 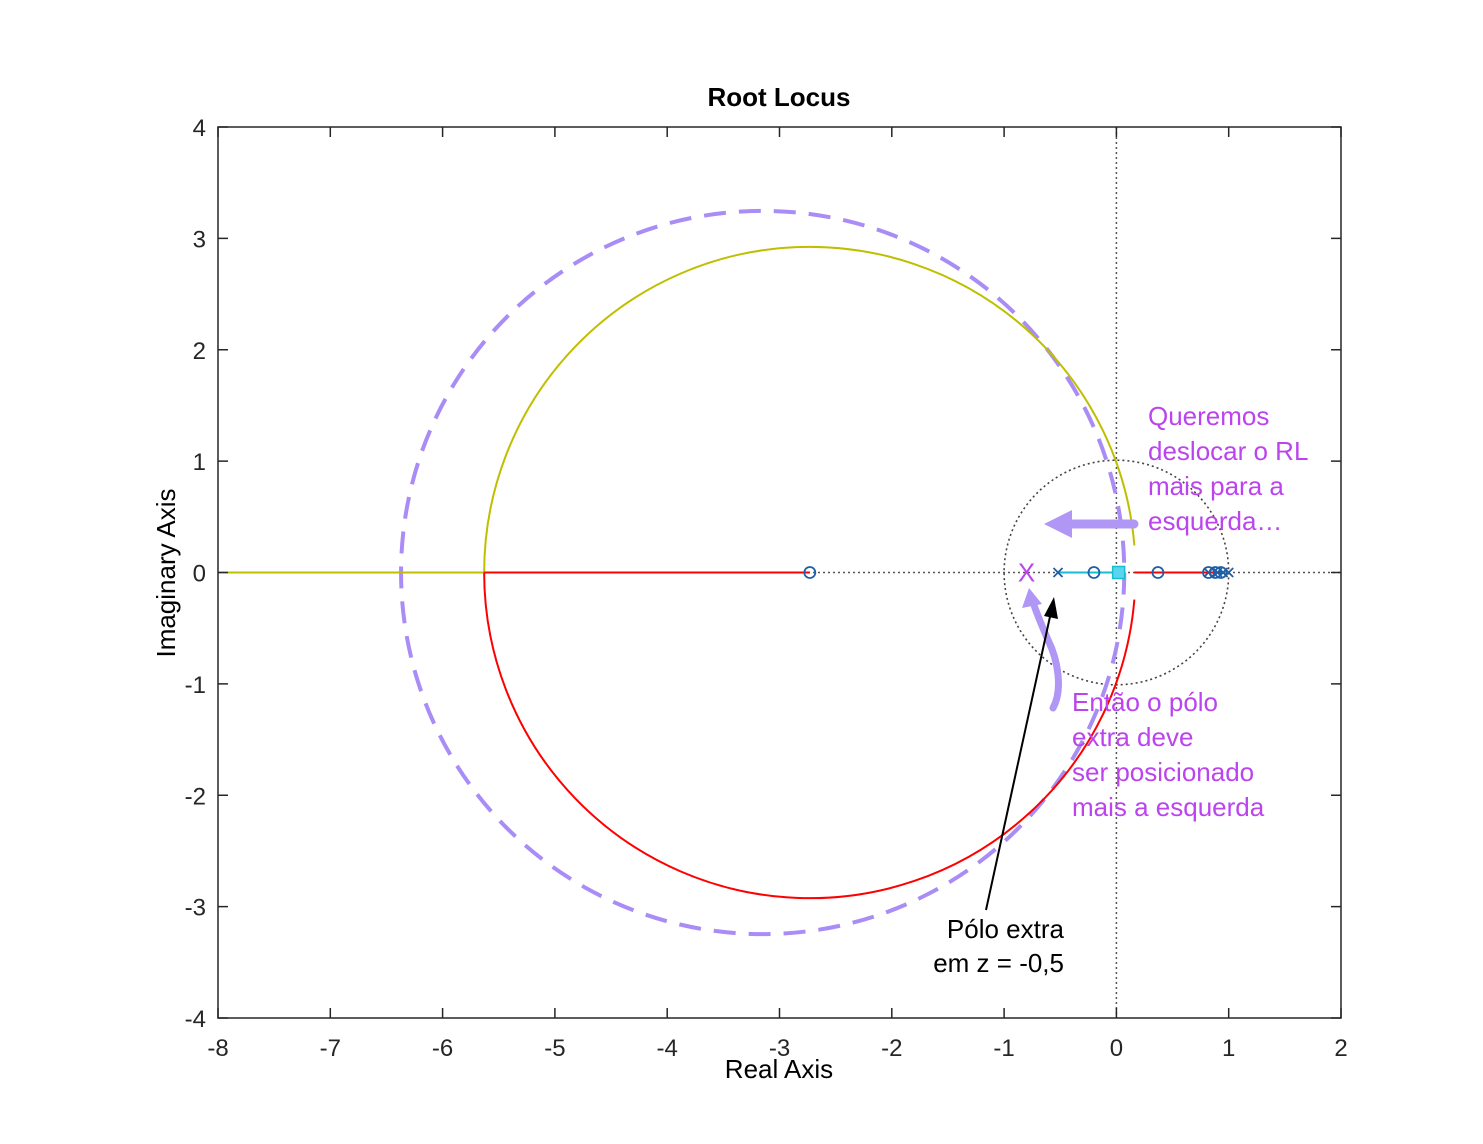 I want to click on y-tick-label: 2, so click(x=199, y=351).